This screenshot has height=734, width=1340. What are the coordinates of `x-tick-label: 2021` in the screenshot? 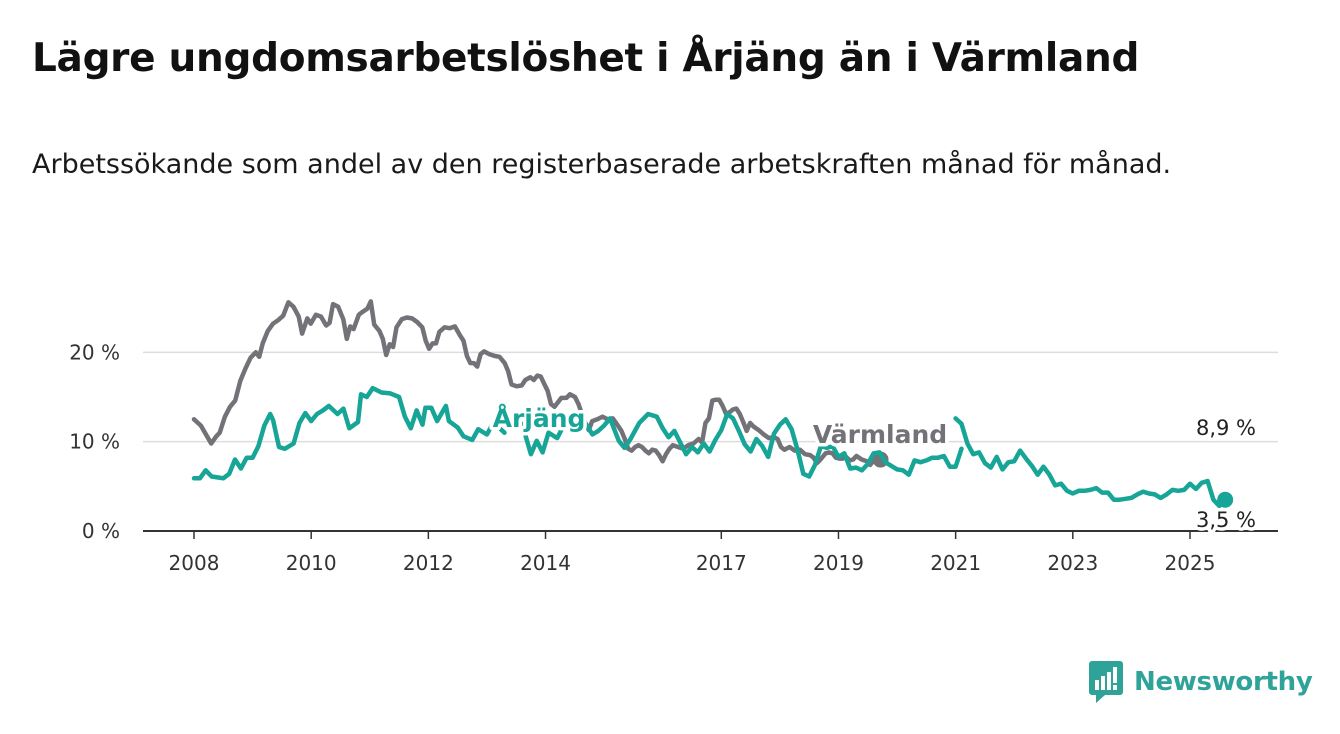 It's located at (955, 563).